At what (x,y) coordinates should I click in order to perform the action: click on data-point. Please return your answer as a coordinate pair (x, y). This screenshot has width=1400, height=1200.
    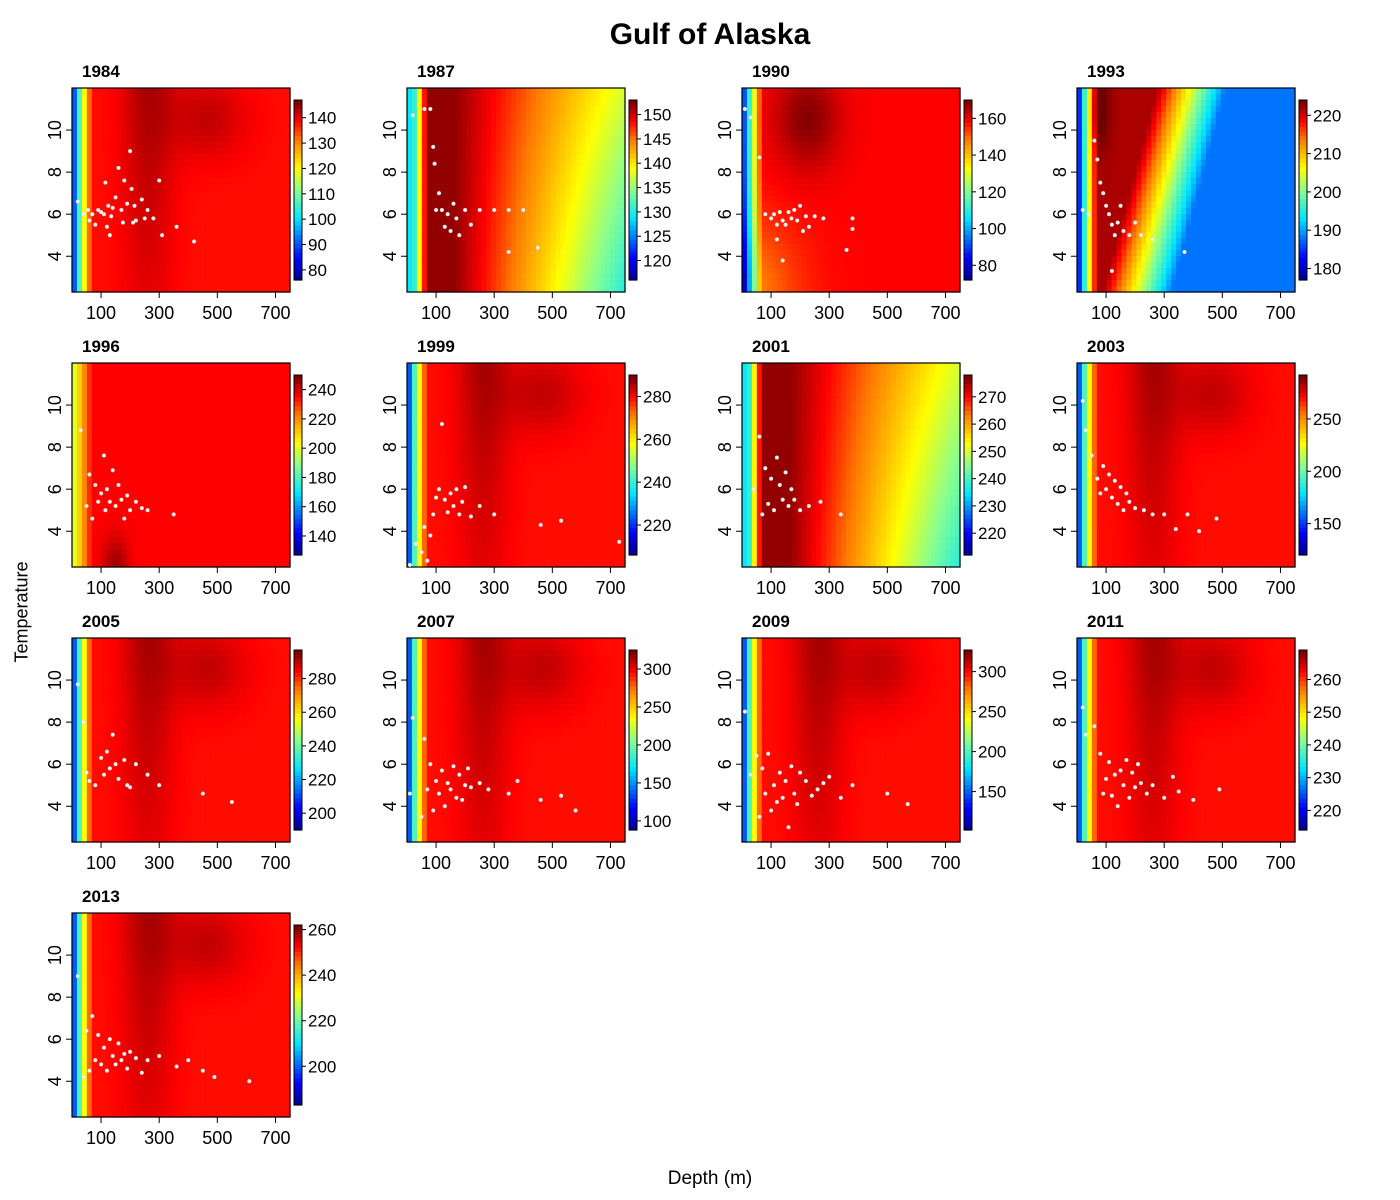
    Looking at the image, I should click on (823, 218).